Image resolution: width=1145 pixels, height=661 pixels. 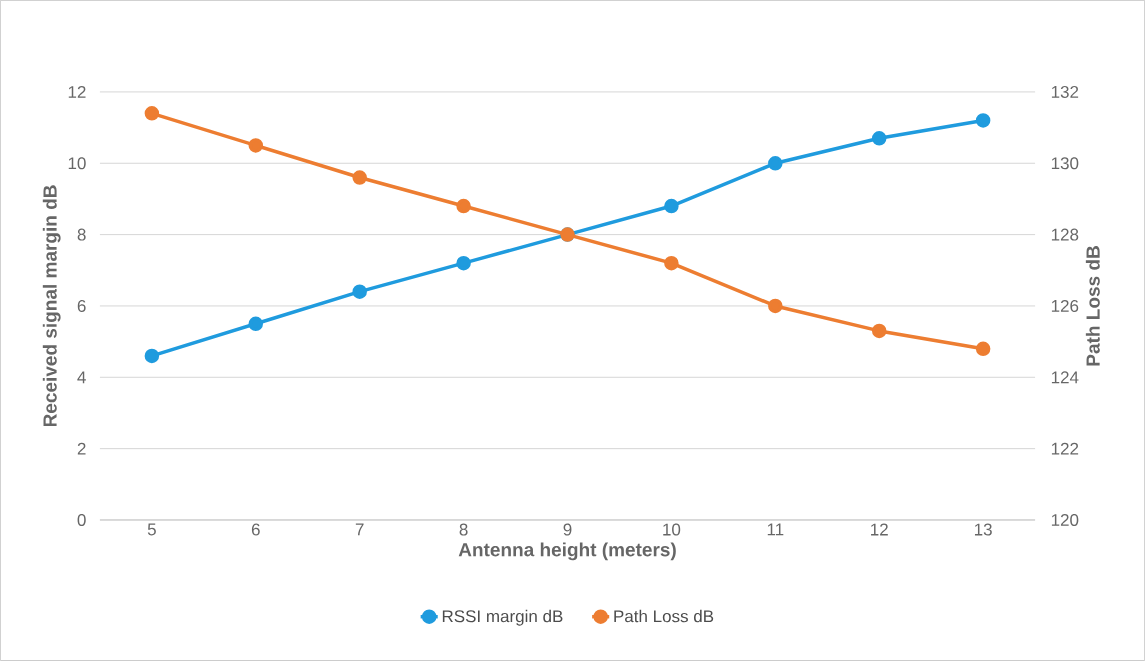 What do you see at coordinates (1065, 306) in the screenshot?
I see `y2-tick-label: 126` at bounding box center [1065, 306].